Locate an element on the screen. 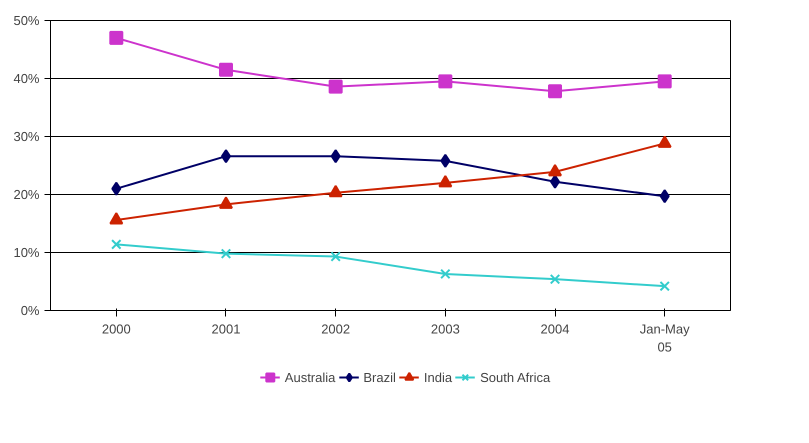 The width and height of the screenshot is (809, 443). x-tick-label: Jan-May 05 is located at coordinates (665, 338).